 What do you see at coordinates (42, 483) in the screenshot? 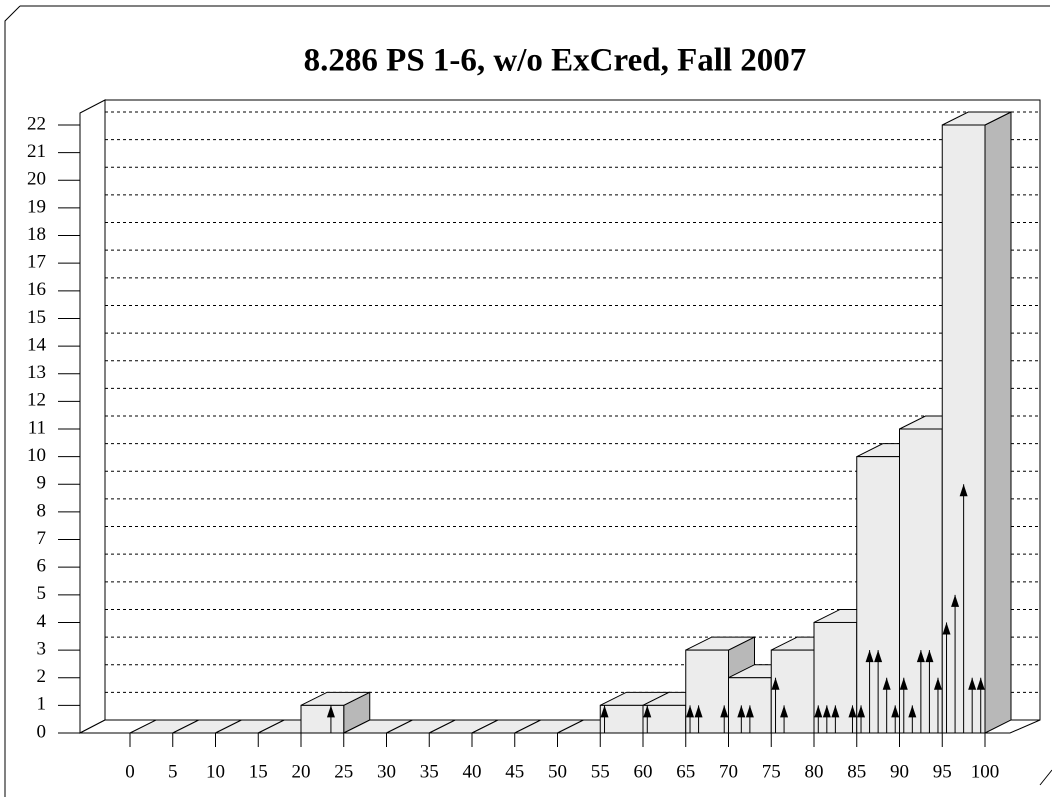
I see `y-tick-label: 9` at bounding box center [42, 483].